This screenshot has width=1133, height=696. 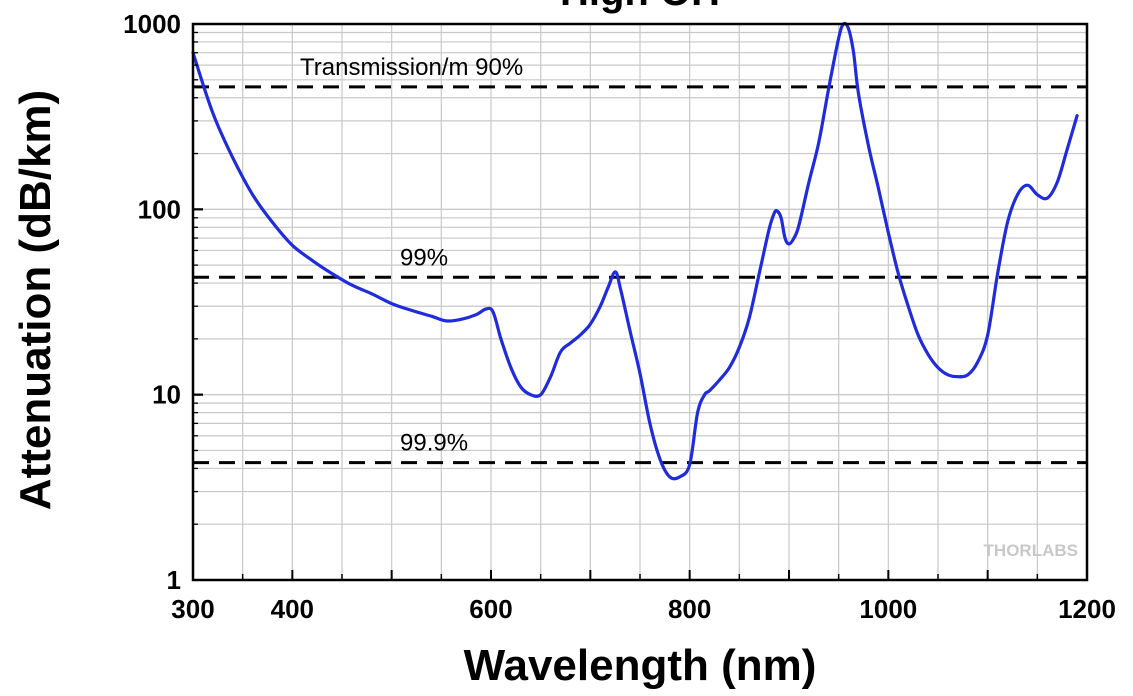 What do you see at coordinates (1087, 609) in the screenshot?
I see `x-tick-label: 1200` at bounding box center [1087, 609].